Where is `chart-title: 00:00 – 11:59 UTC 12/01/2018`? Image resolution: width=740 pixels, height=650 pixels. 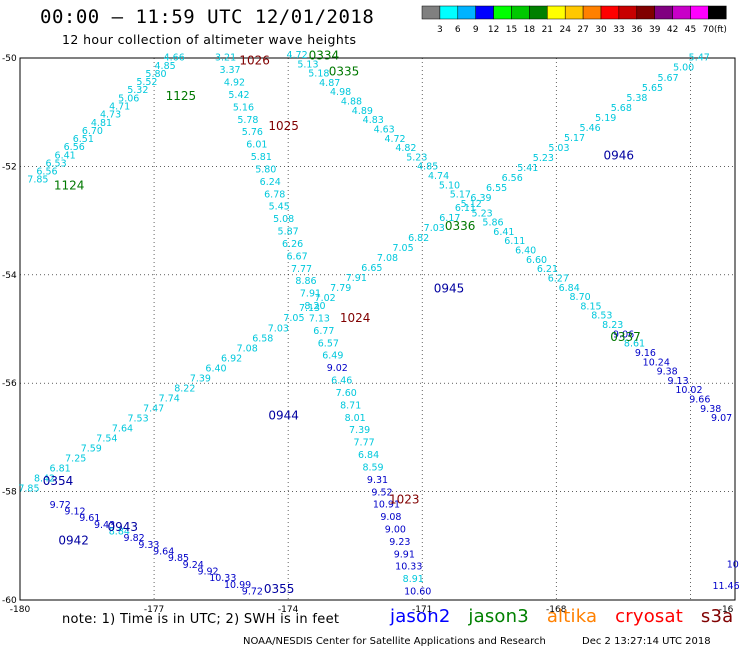
chart-title: 00:00 – 11:59 UTC 12/01/2018 is located at coordinates (207, 17).